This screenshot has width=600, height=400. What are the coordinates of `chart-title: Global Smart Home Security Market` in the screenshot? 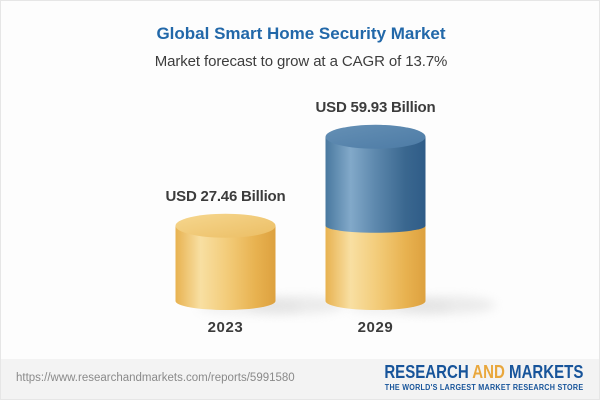 It's located at (301, 33).